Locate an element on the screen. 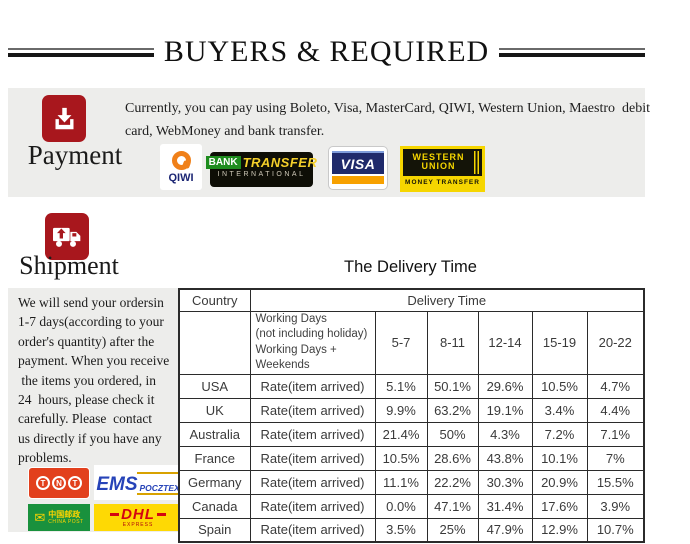  china-post-cn-wordmark: 中国邮政 is located at coordinates (64, 514).